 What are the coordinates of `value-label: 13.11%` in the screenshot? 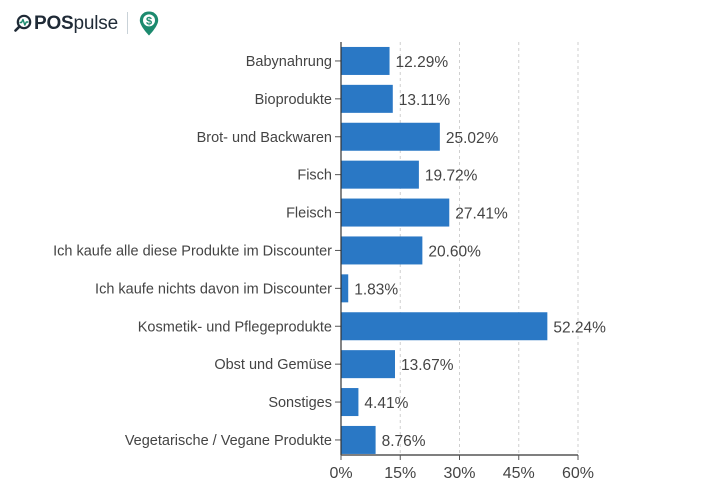 It's located at (425, 100).